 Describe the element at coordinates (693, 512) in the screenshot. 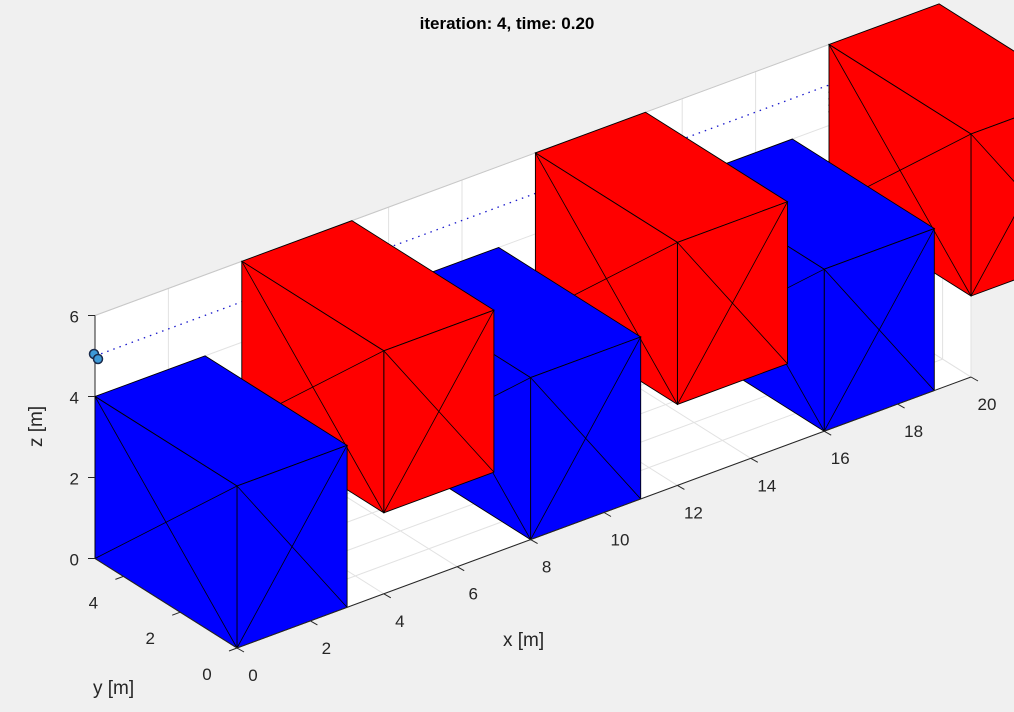

I see `x-tick-label: 12` at that location.